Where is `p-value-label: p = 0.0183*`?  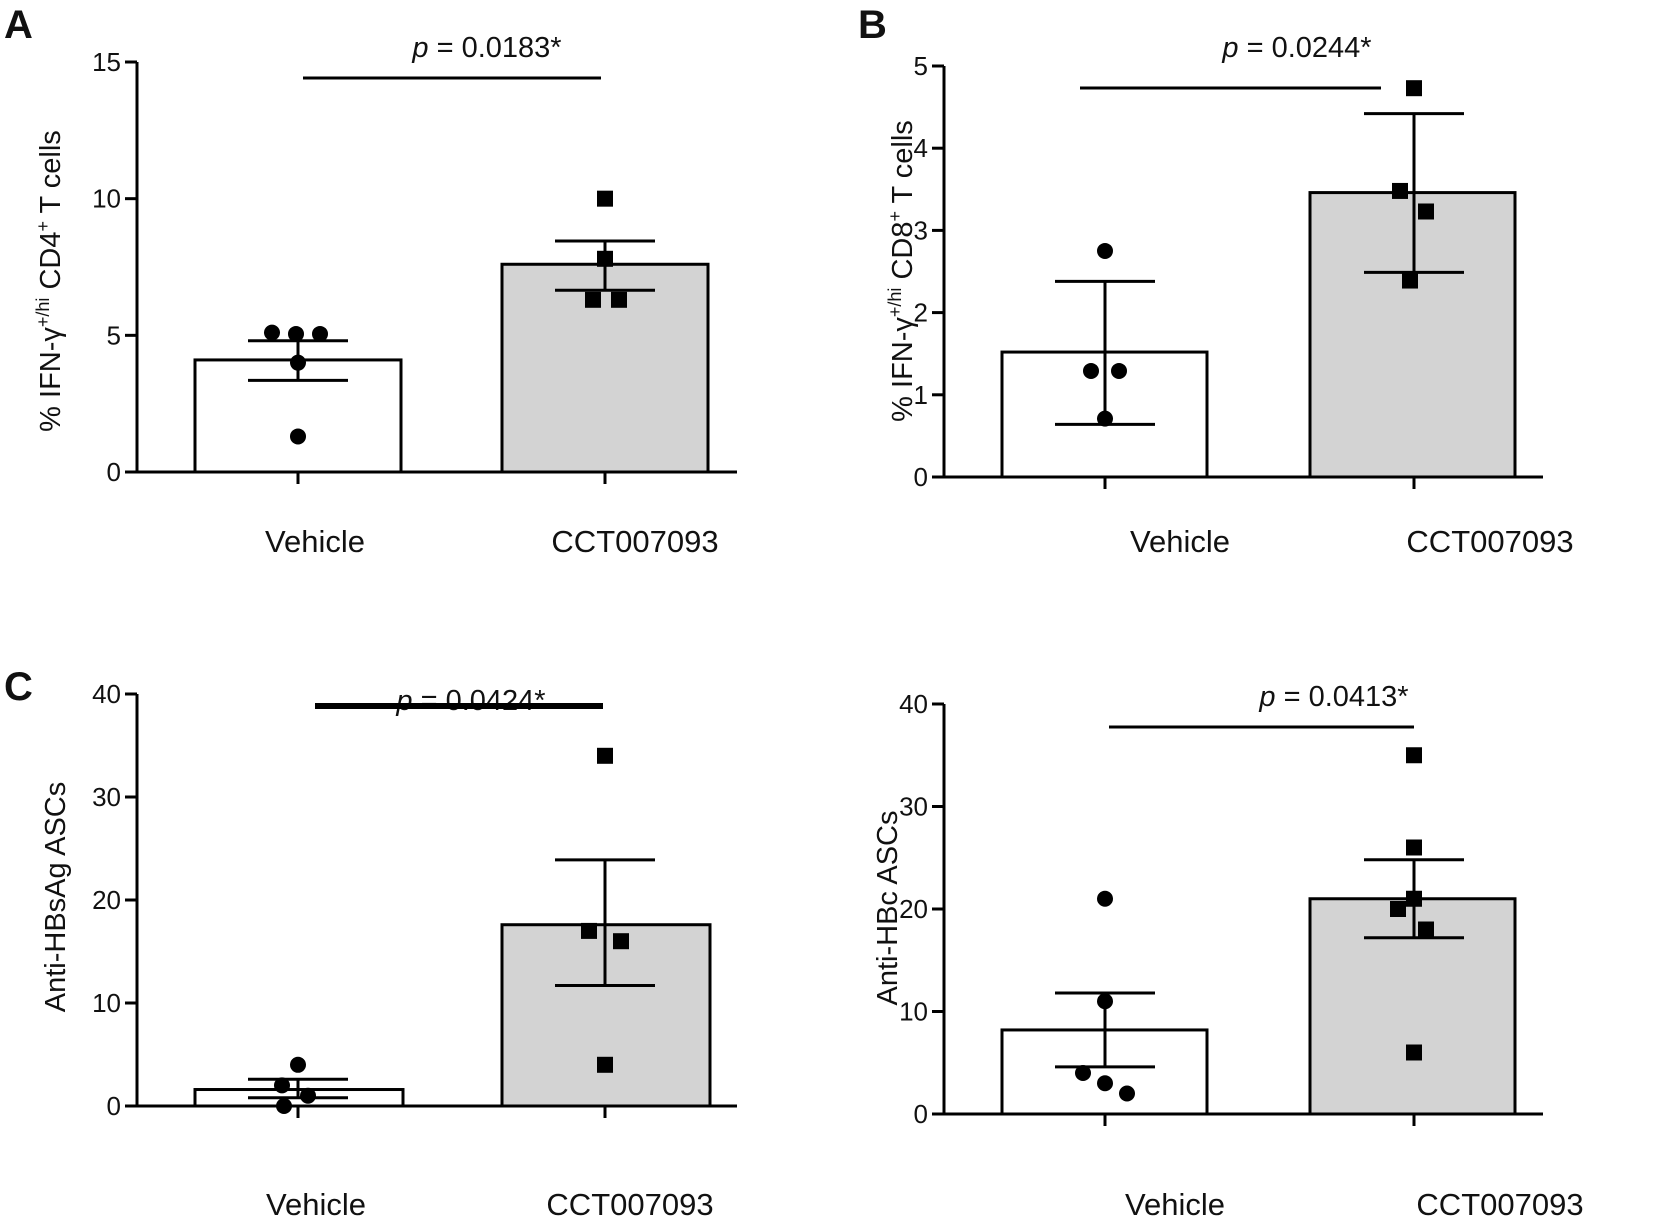
p-value-label: p = 0.0183* is located at coordinates (486, 48).